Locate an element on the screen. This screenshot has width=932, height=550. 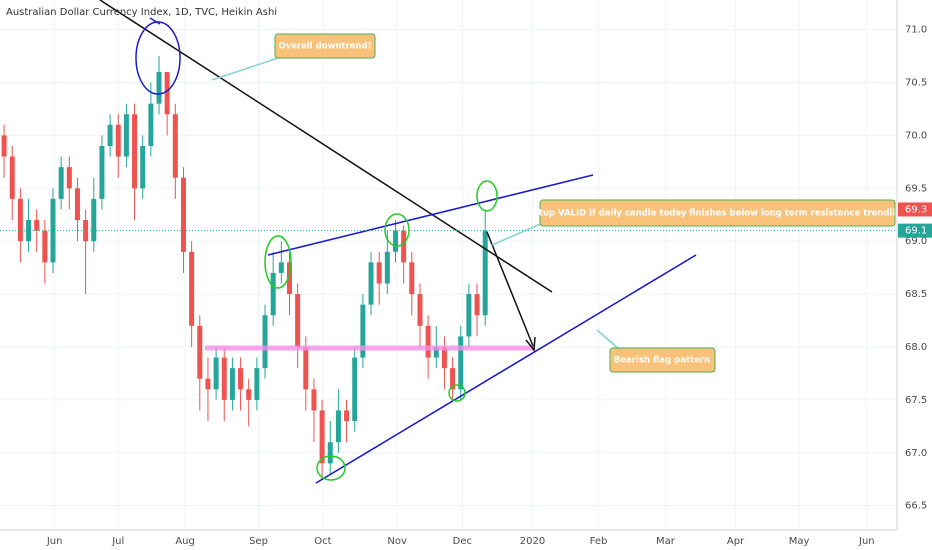
x-tick-label: 2020 is located at coordinates (532, 541).